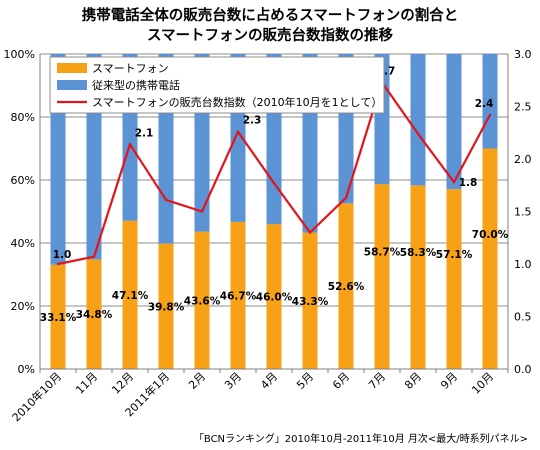 This screenshot has height=450, width=540. Describe the element at coordinates (413, 381) in the screenshot. I see `x-tick-label: 8月` at that location.